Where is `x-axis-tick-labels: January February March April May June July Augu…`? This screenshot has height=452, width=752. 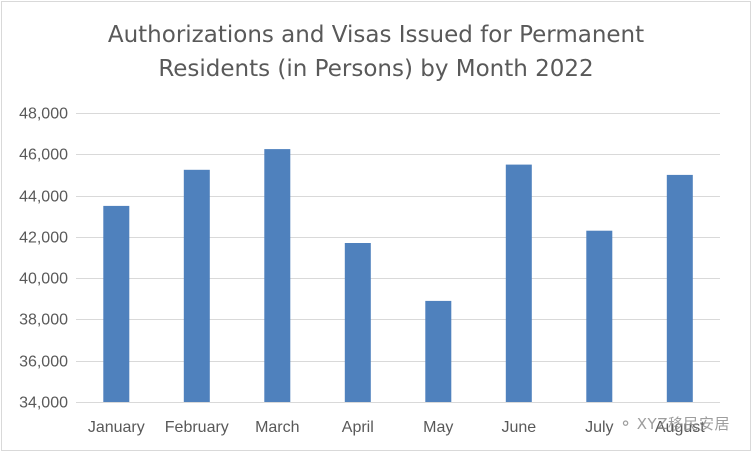
x-axis-tick-labels: January February March April May June July Augu… is located at coordinates (396, 427).